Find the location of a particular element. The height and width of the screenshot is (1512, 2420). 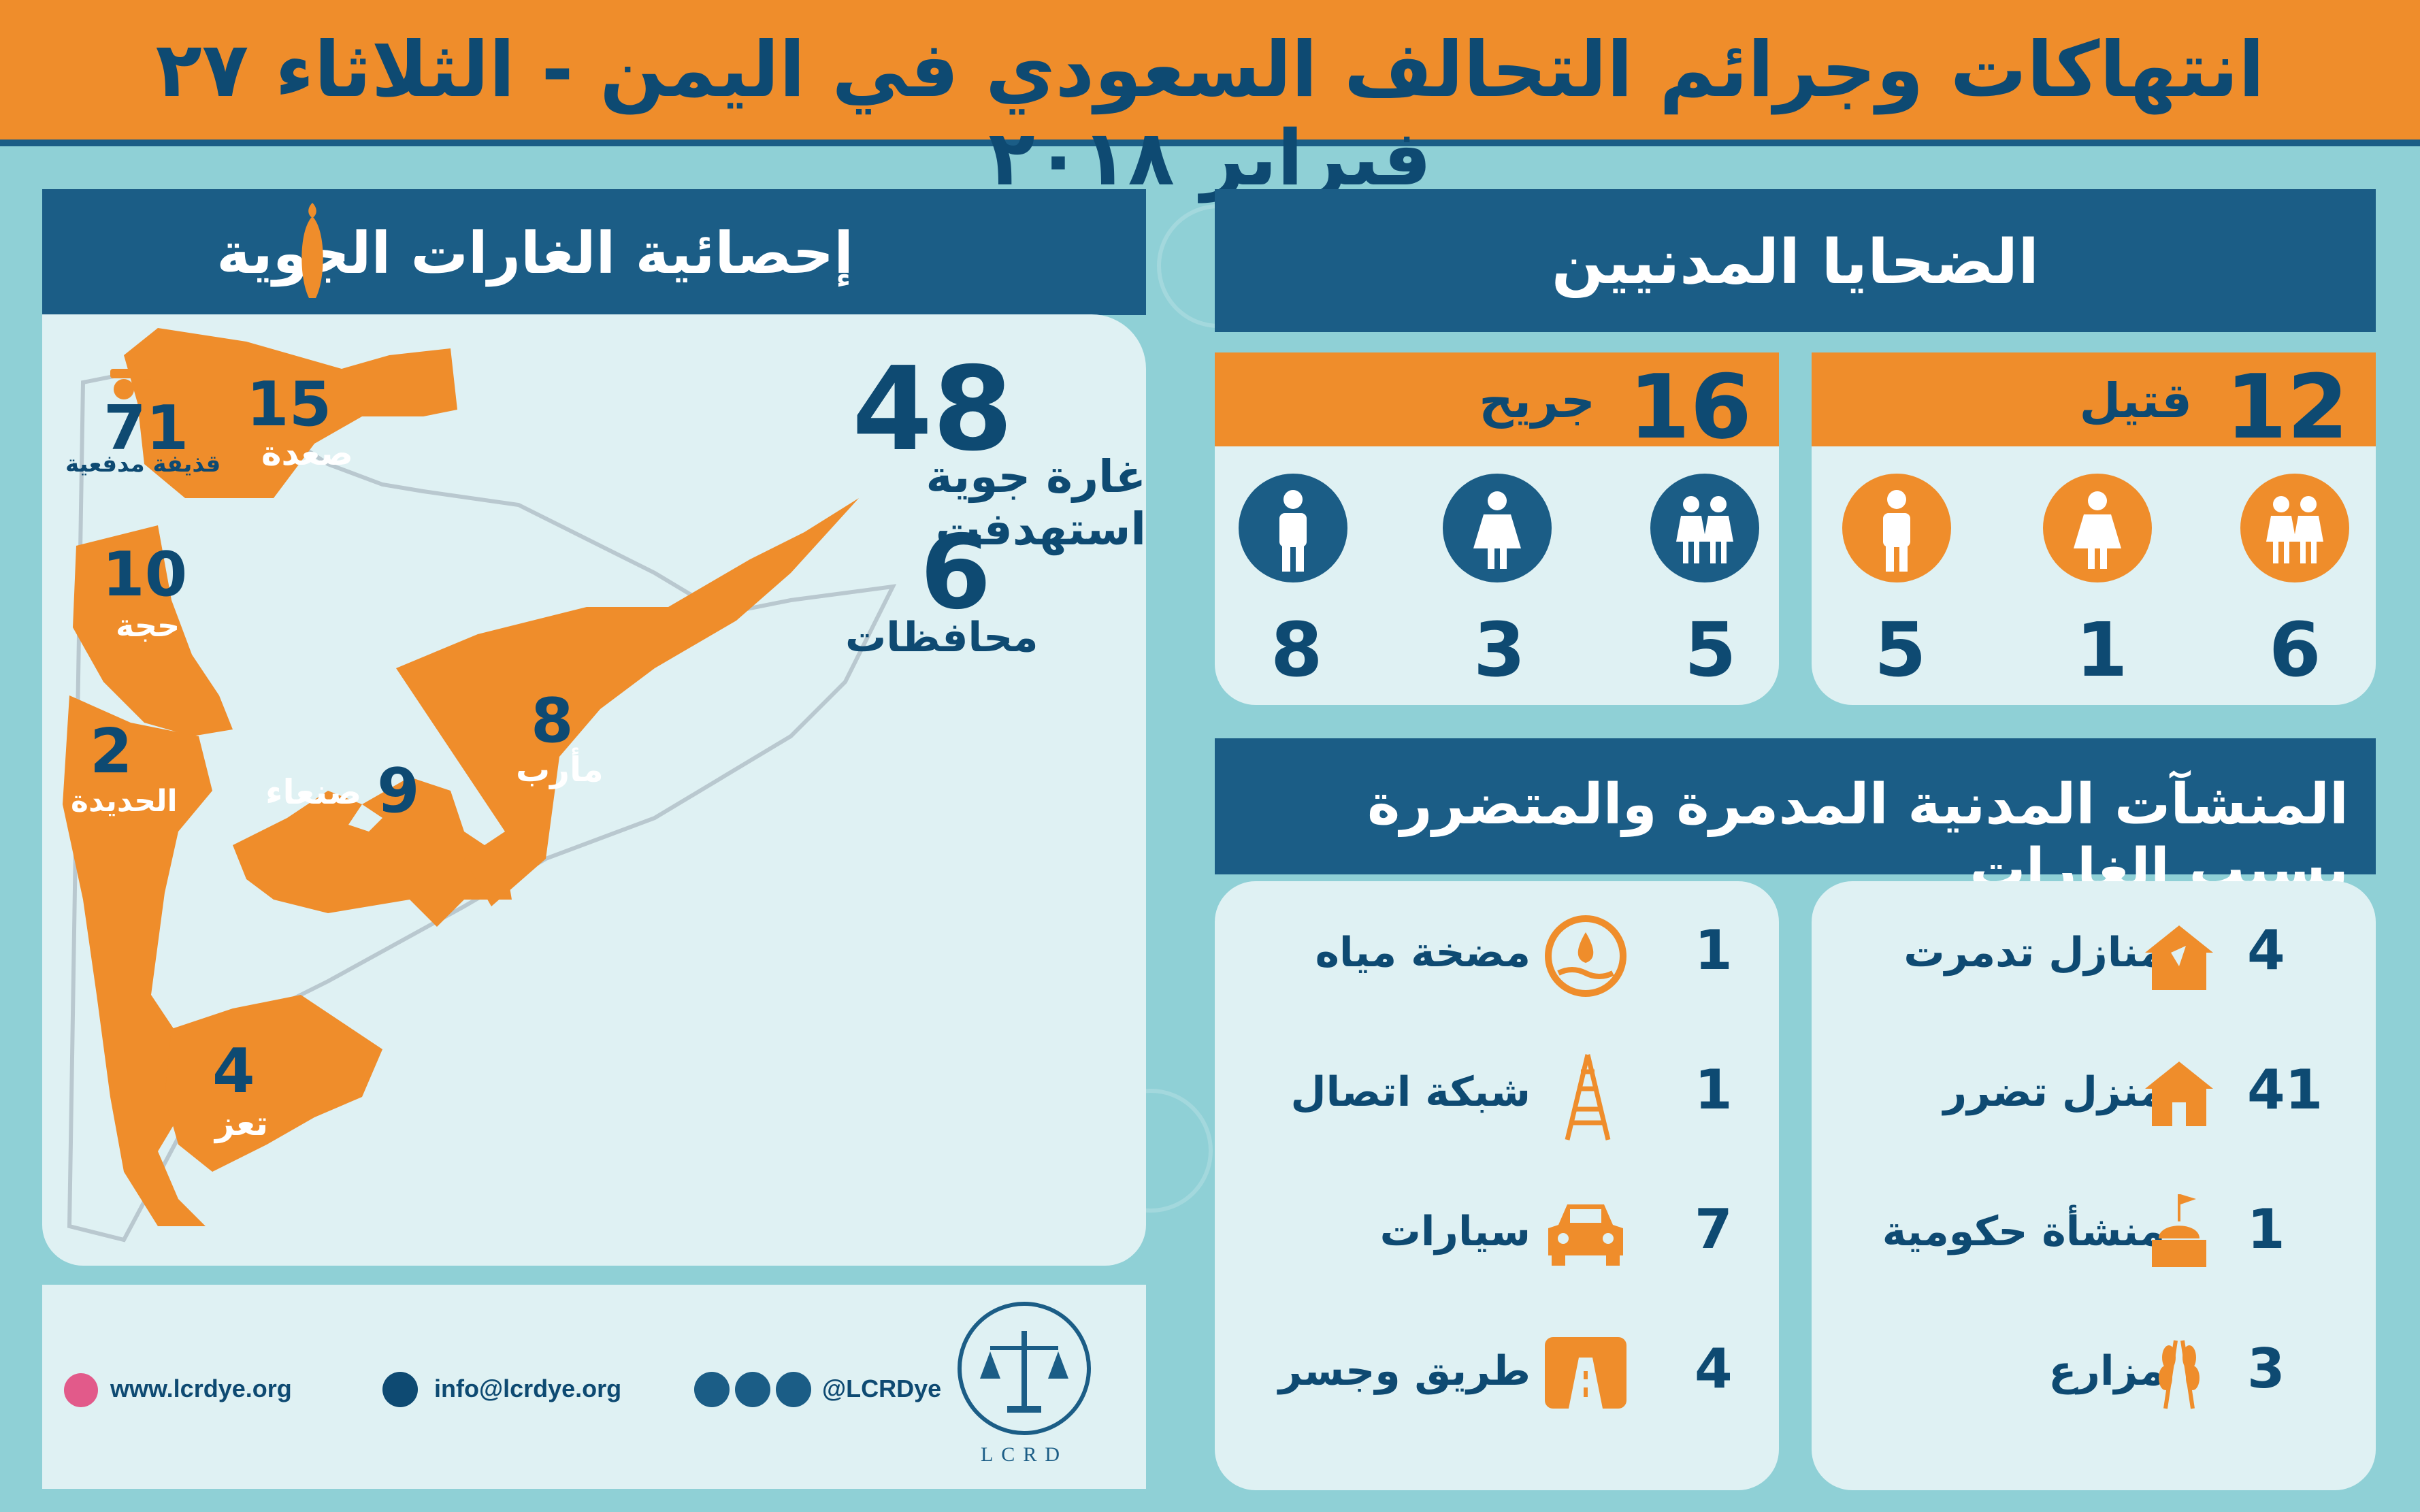

total-raids-count: 48 is located at coordinates (932, 409).